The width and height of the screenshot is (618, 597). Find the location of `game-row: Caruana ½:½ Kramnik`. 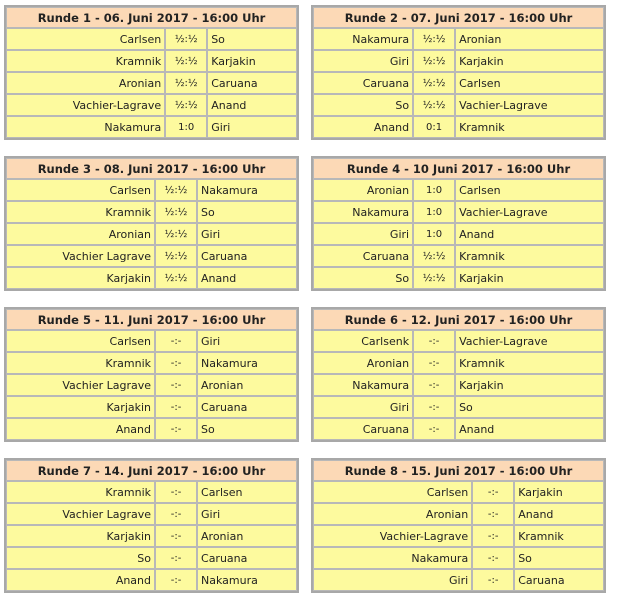

game-row: Caruana ½:½ Kramnik is located at coordinates (458, 256).